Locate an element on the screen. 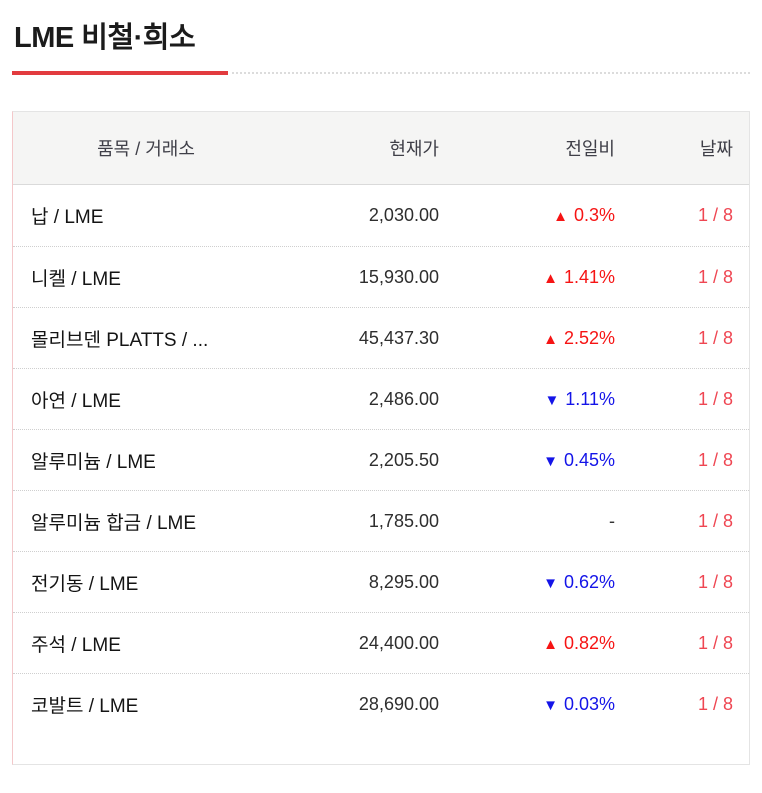 The width and height of the screenshot is (762, 793). table-row: 몰리브덴 PLATTS / ... 45,437.30 ▲ 2.52% 1 / 8 is located at coordinates (381, 337).